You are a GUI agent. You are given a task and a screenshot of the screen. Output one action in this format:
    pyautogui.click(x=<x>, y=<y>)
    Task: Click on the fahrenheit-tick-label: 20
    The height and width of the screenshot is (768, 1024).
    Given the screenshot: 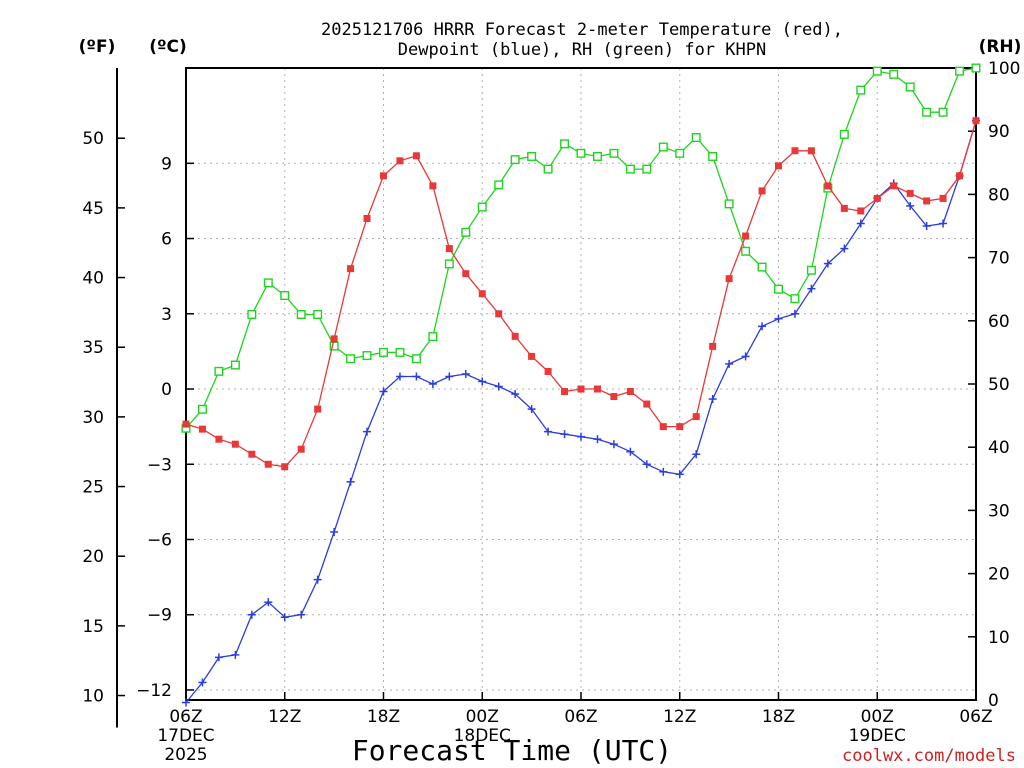 What is the action you would take?
    pyautogui.click(x=93, y=557)
    